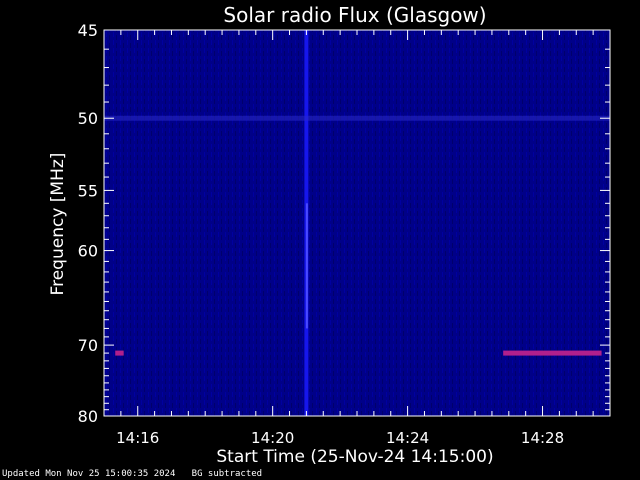 This screenshot has width=640, height=480. What do you see at coordinates (354, 15) in the screenshot?
I see `chart-title: Solar radio Flux (Glasgow)` at bounding box center [354, 15].